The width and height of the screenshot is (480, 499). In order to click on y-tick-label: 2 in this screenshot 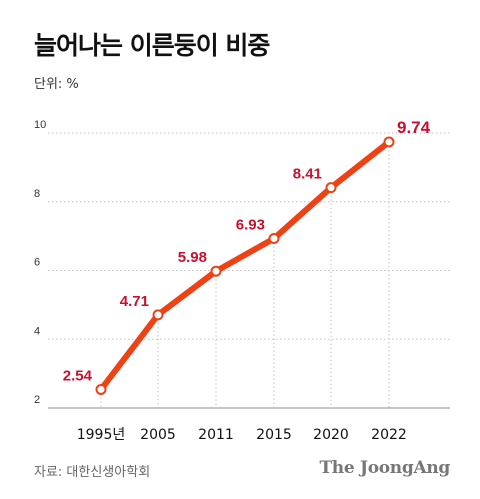, I will do `click(37, 400)`.